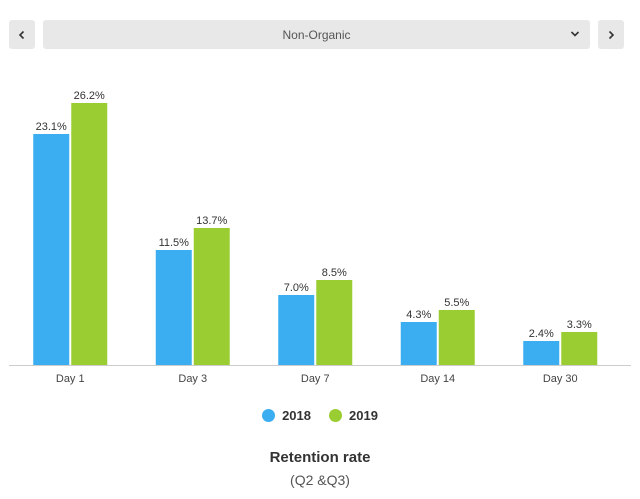 The height and width of the screenshot is (499, 640). I want to click on chart-subtitle: (Q2 &Q3), so click(320, 480).